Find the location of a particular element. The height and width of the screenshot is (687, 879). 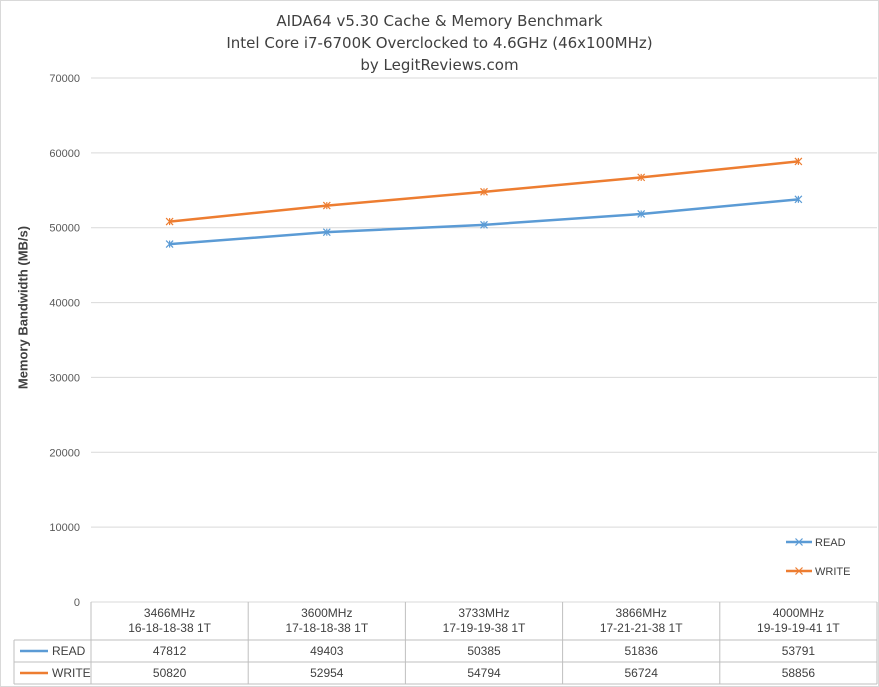

table-cell-value: 54794 is located at coordinates (484, 673).